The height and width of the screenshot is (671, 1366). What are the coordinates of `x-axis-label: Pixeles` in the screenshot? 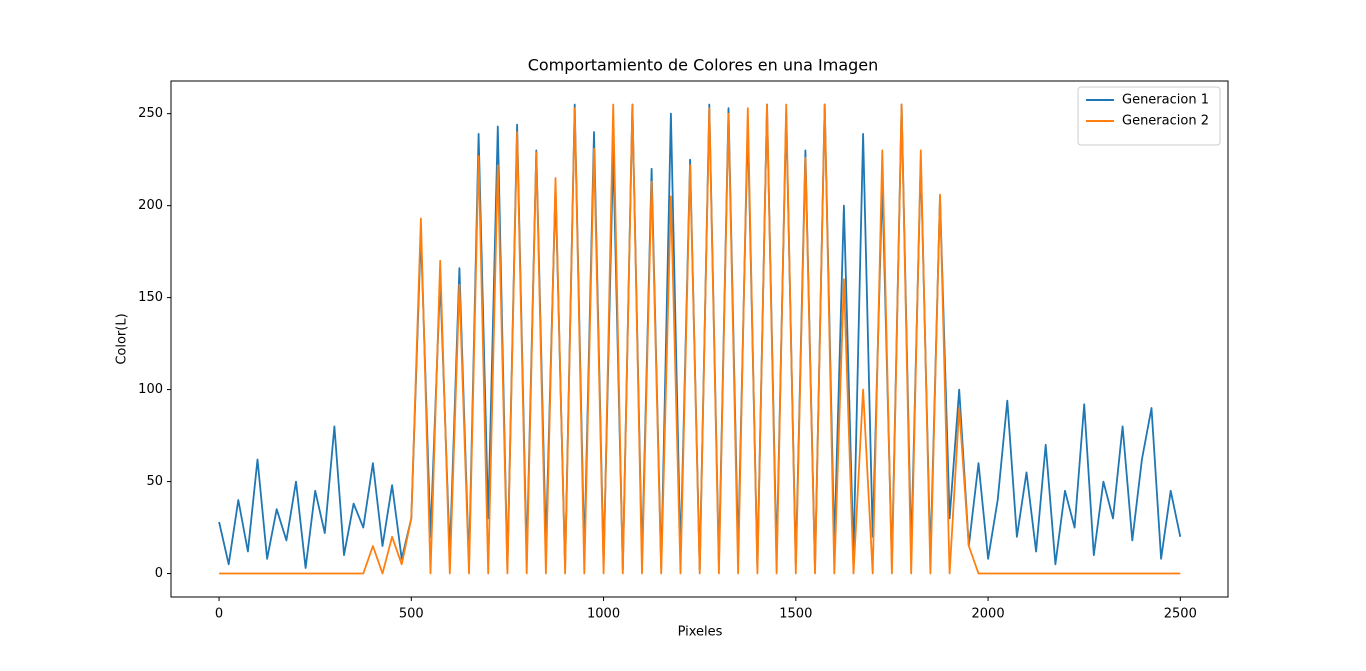 It's located at (700, 632).